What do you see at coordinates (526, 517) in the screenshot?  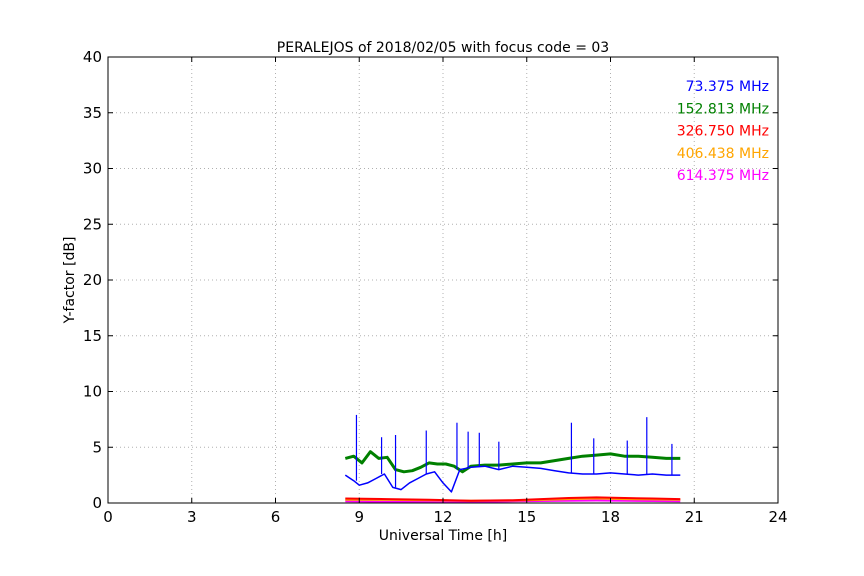 I see `x-tick-label: 15` at bounding box center [526, 517].